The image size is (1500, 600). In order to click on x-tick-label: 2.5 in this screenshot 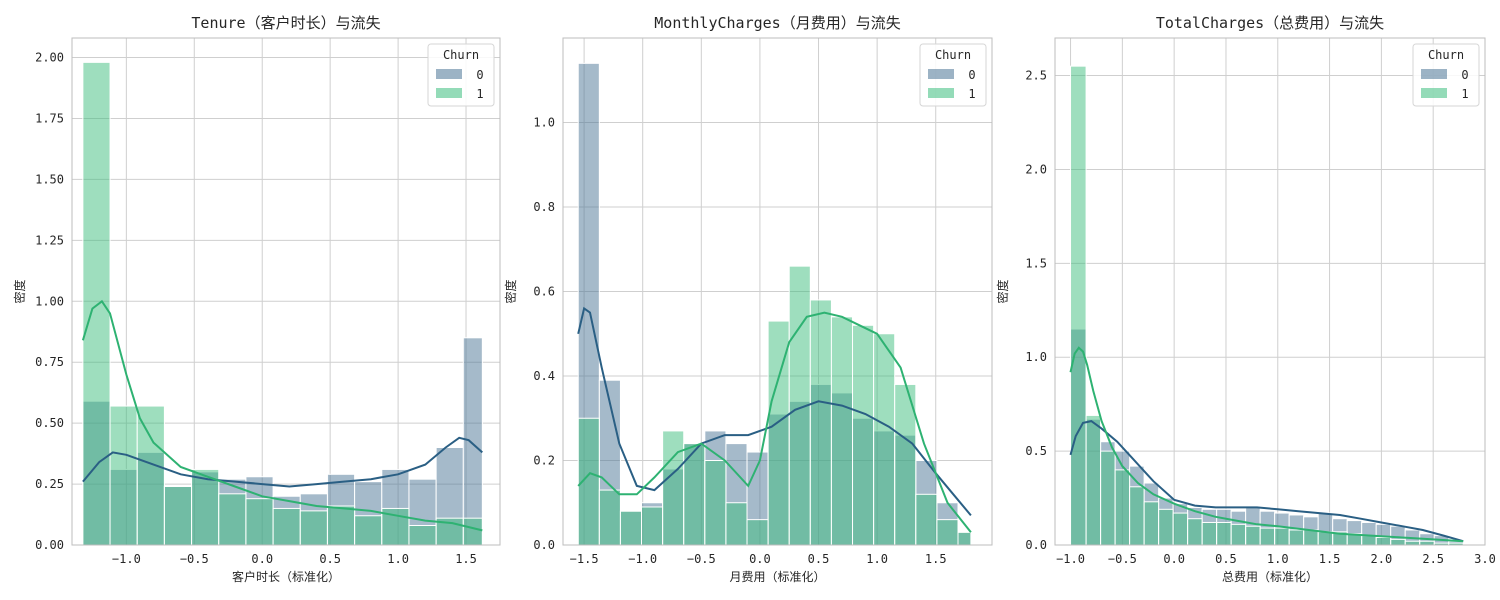, I will do `click(1433, 559)`.